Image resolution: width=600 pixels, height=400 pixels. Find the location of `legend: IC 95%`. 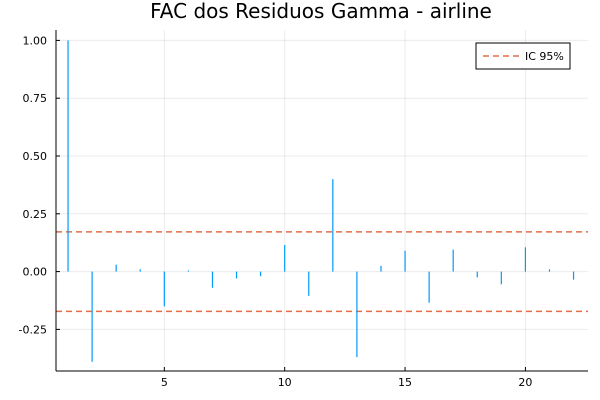

legend: IC 95% is located at coordinates (523, 56).